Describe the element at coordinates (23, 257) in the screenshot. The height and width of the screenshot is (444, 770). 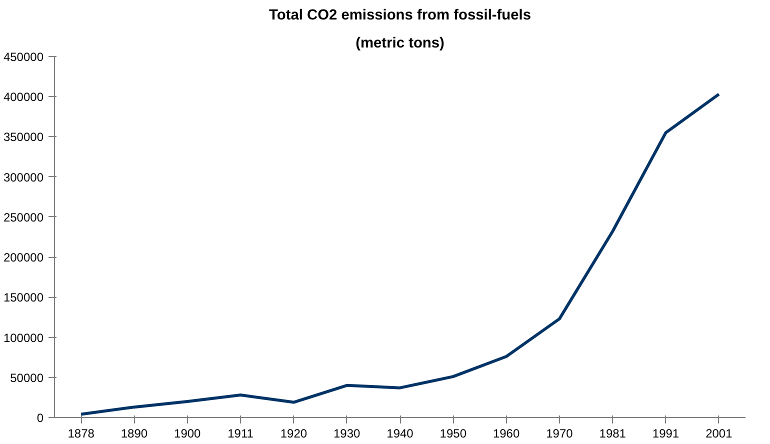
I see `y-tick-label: 200000` at that location.